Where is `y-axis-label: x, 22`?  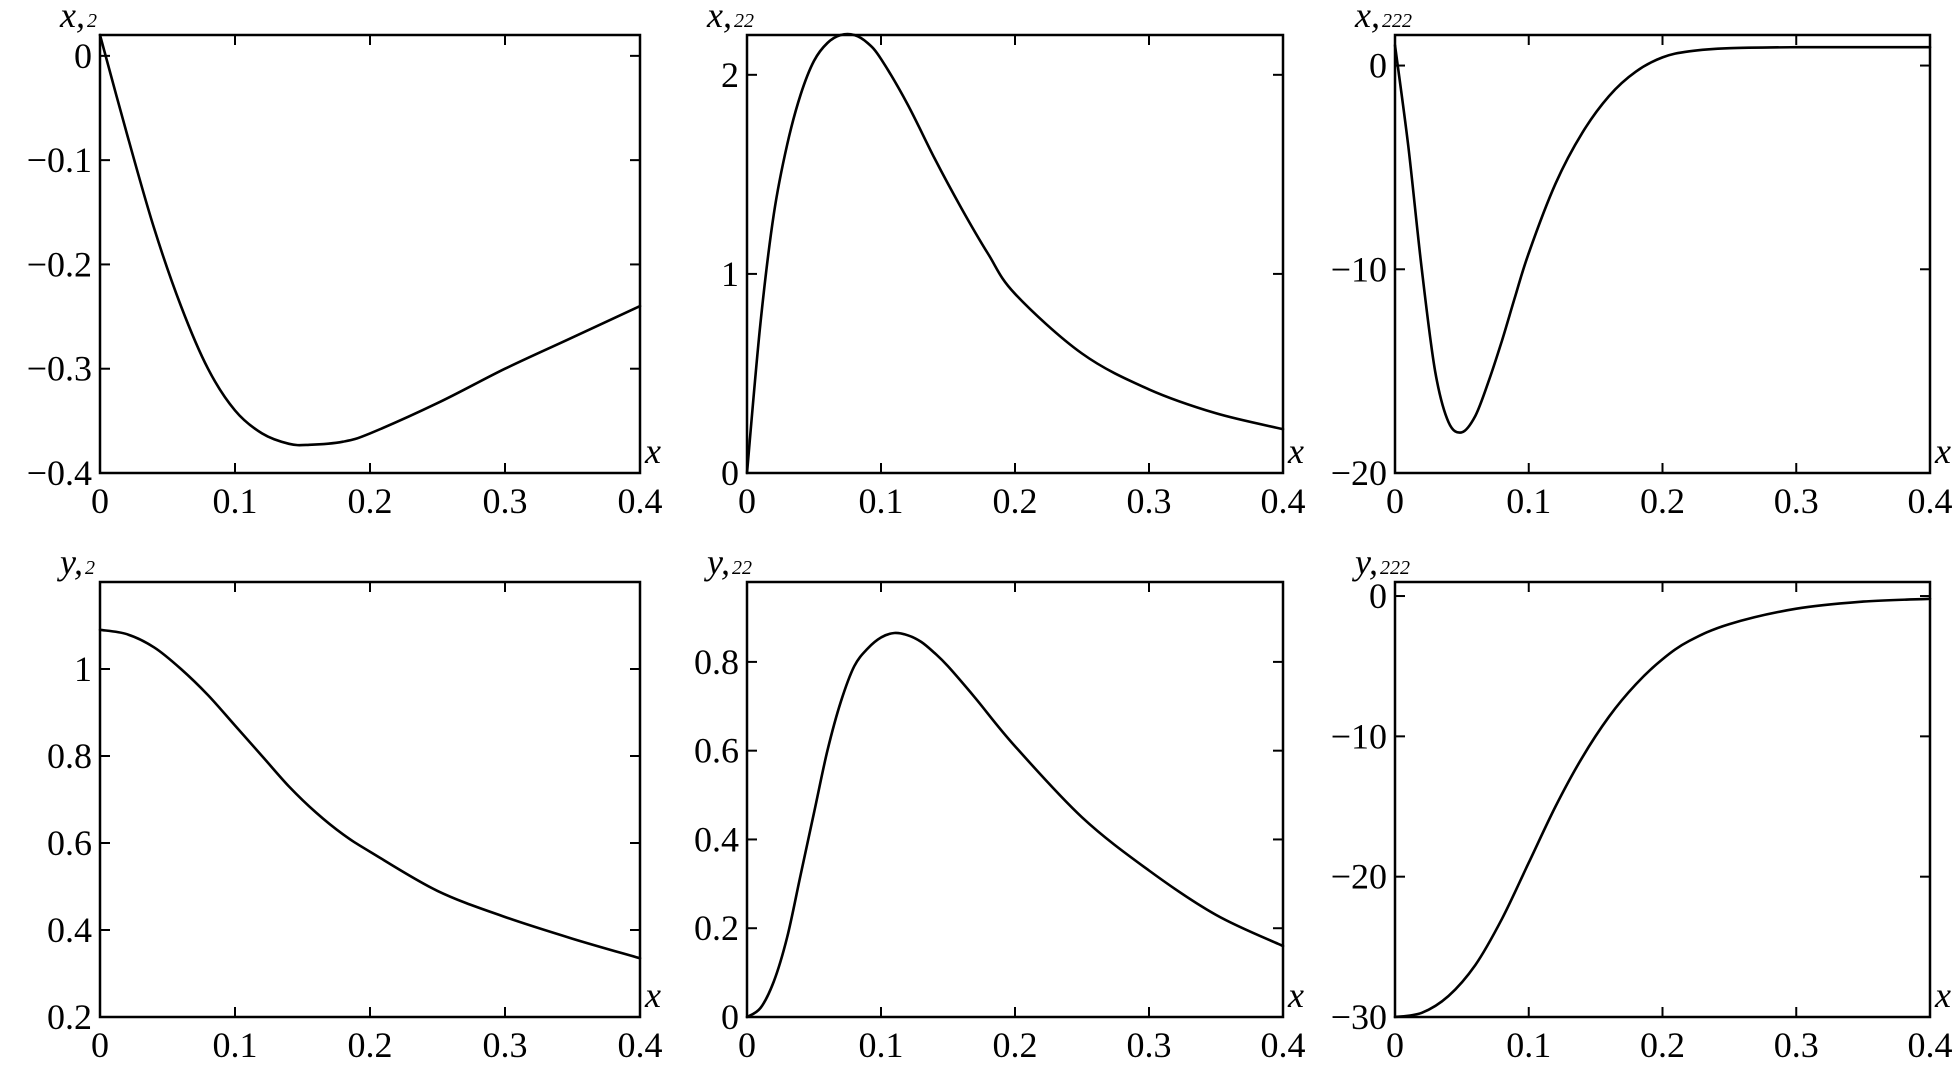
y-axis-label: x, 22 is located at coordinates (730, 17).